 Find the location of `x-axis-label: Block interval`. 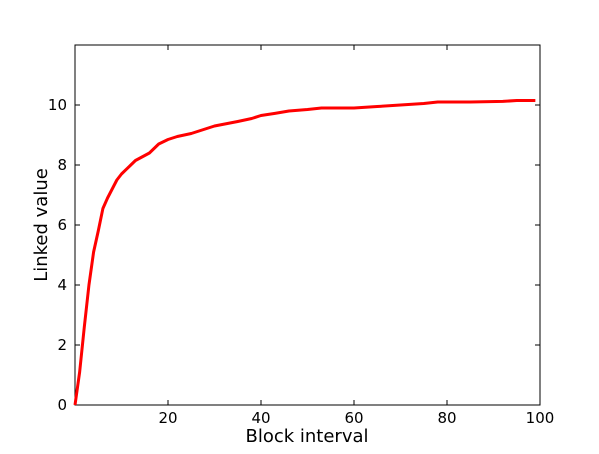

x-axis-label: Block interval is located at coordinates (306, 436).